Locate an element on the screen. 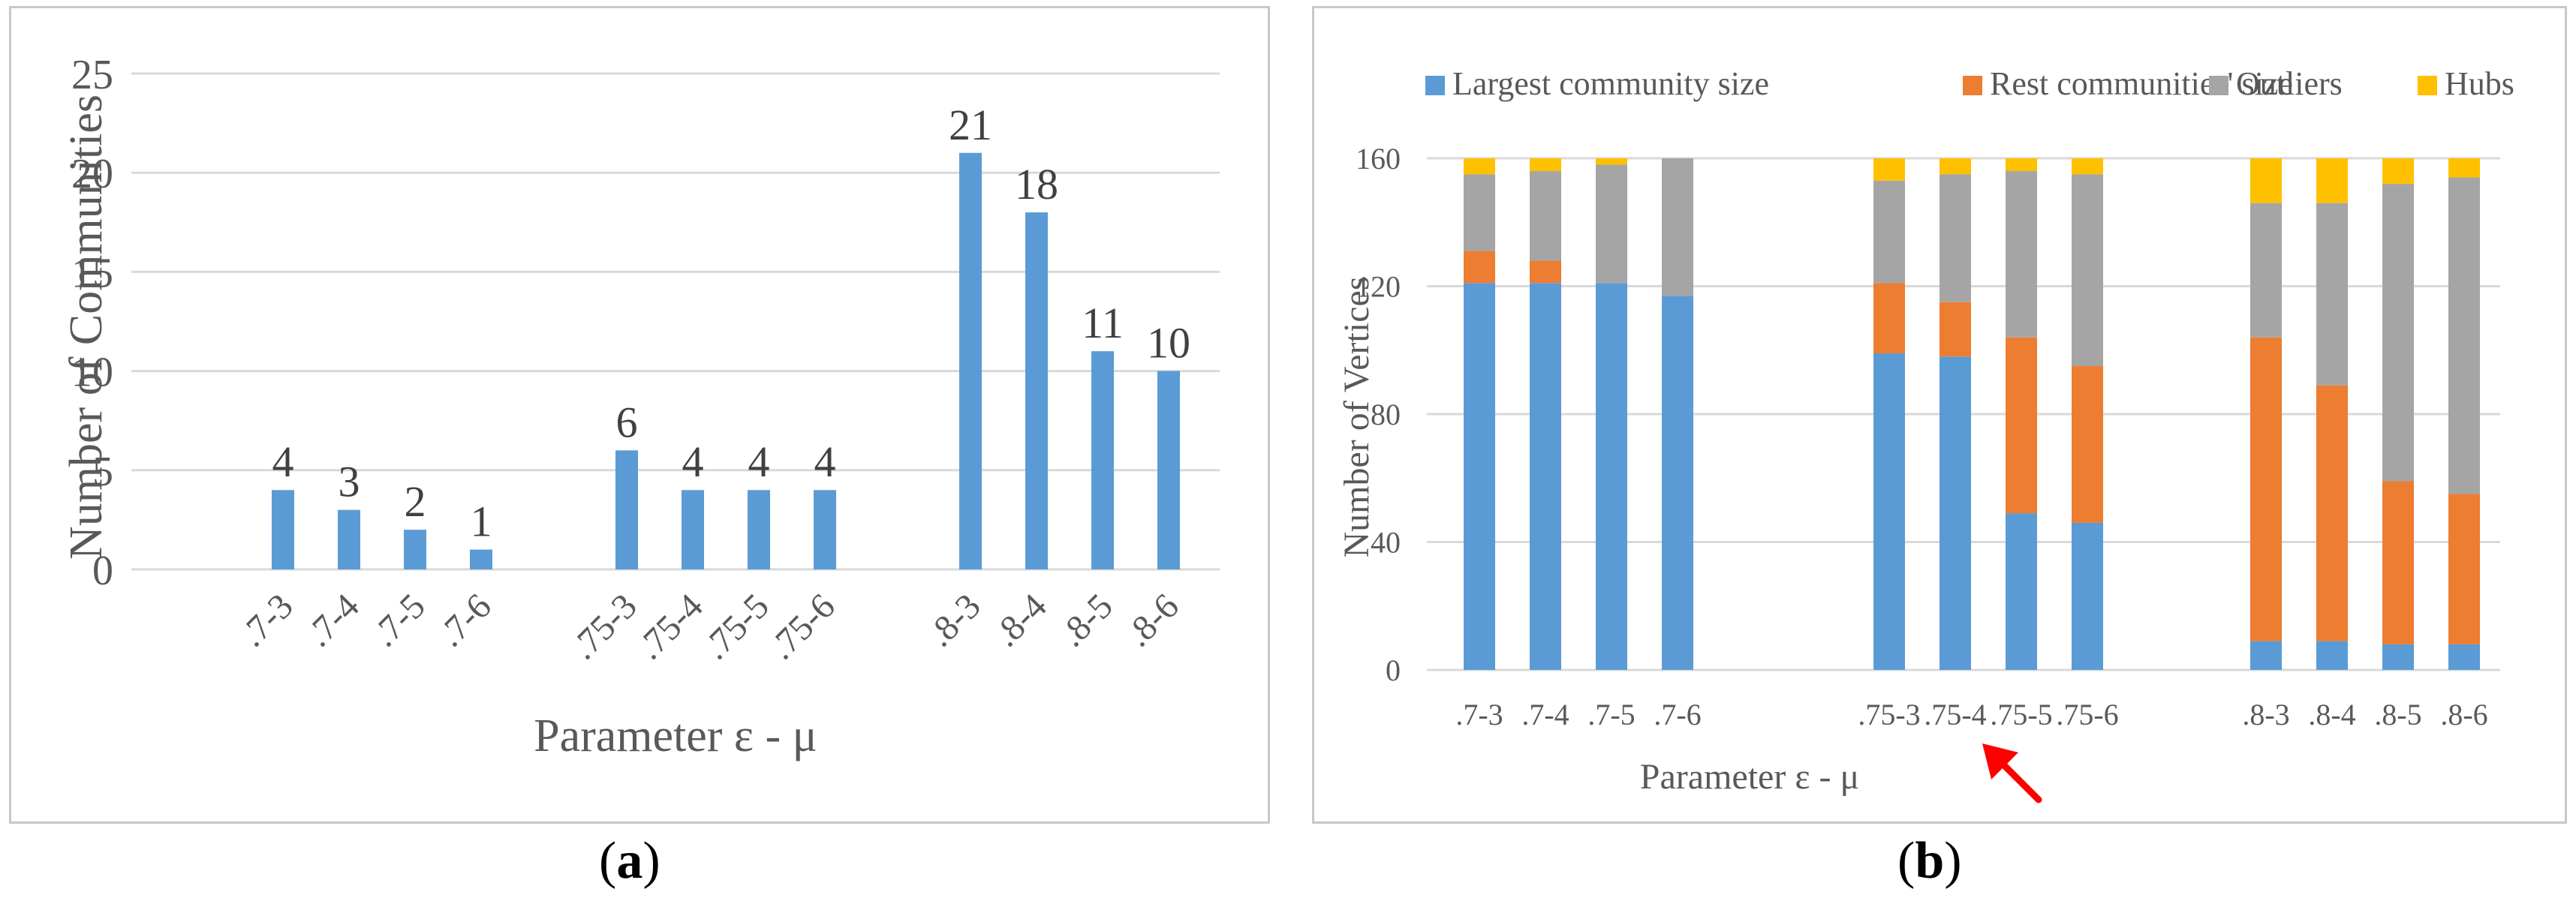  data-label-a: 21 is located at coordinates (971, 125).